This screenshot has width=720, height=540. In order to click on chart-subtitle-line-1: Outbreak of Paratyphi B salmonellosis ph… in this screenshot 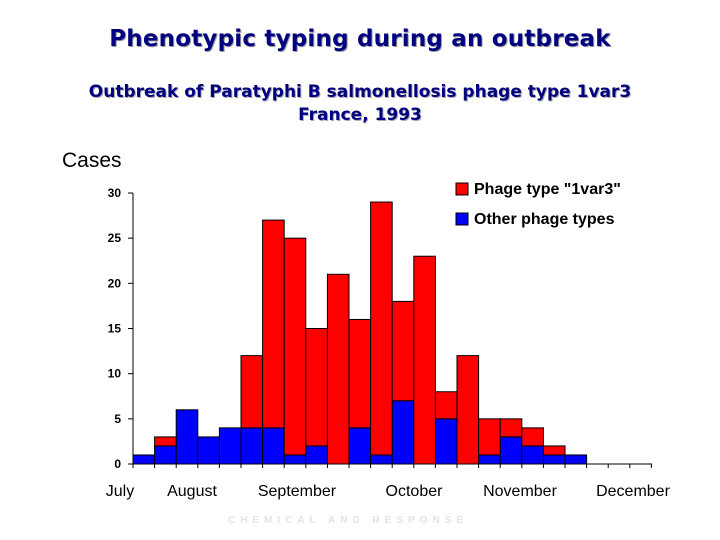, I will do `click(360, 92)`.